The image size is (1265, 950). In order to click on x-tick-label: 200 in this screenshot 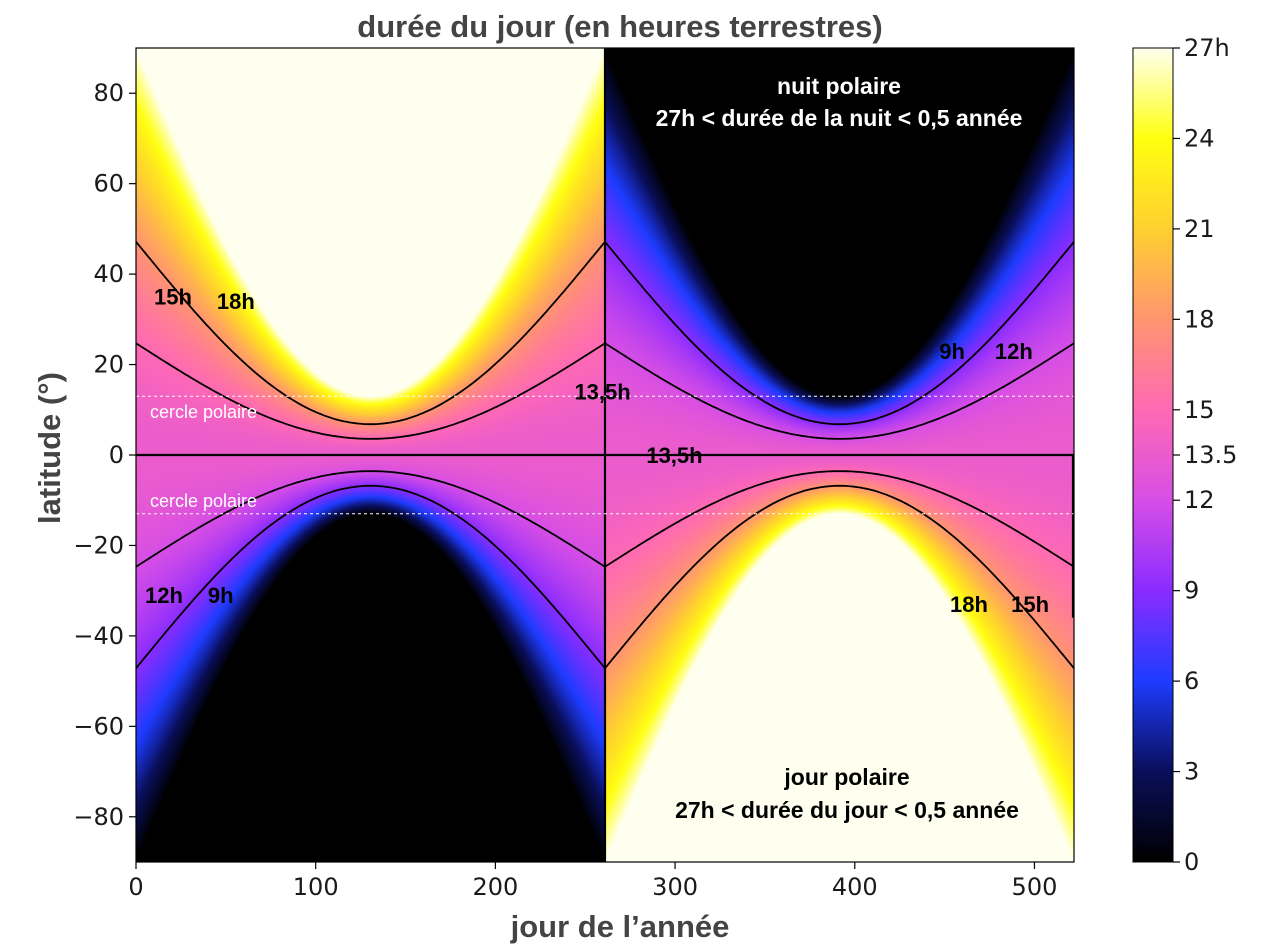, I will do `click(495, 887)`.